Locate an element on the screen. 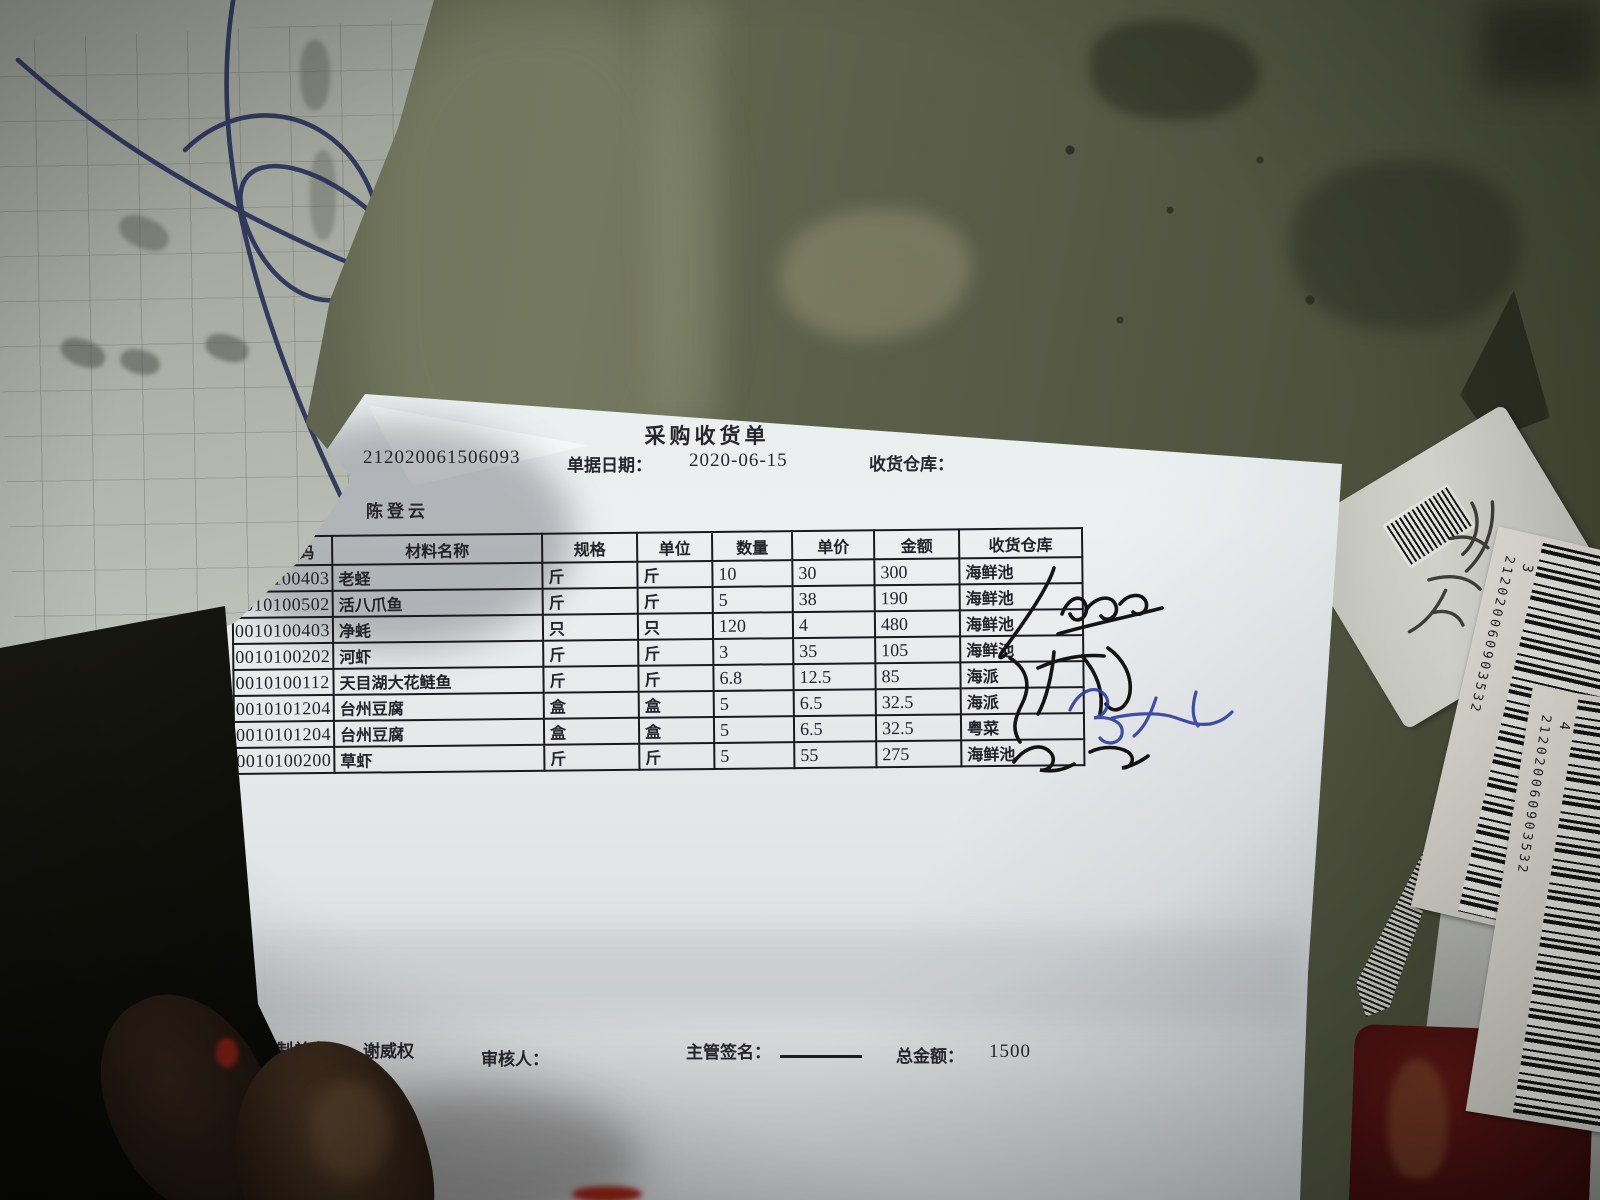 The width and height of the screenshot is (1600, 1200). date-value: 2020-06-15 is located at coordinates (738, 460).